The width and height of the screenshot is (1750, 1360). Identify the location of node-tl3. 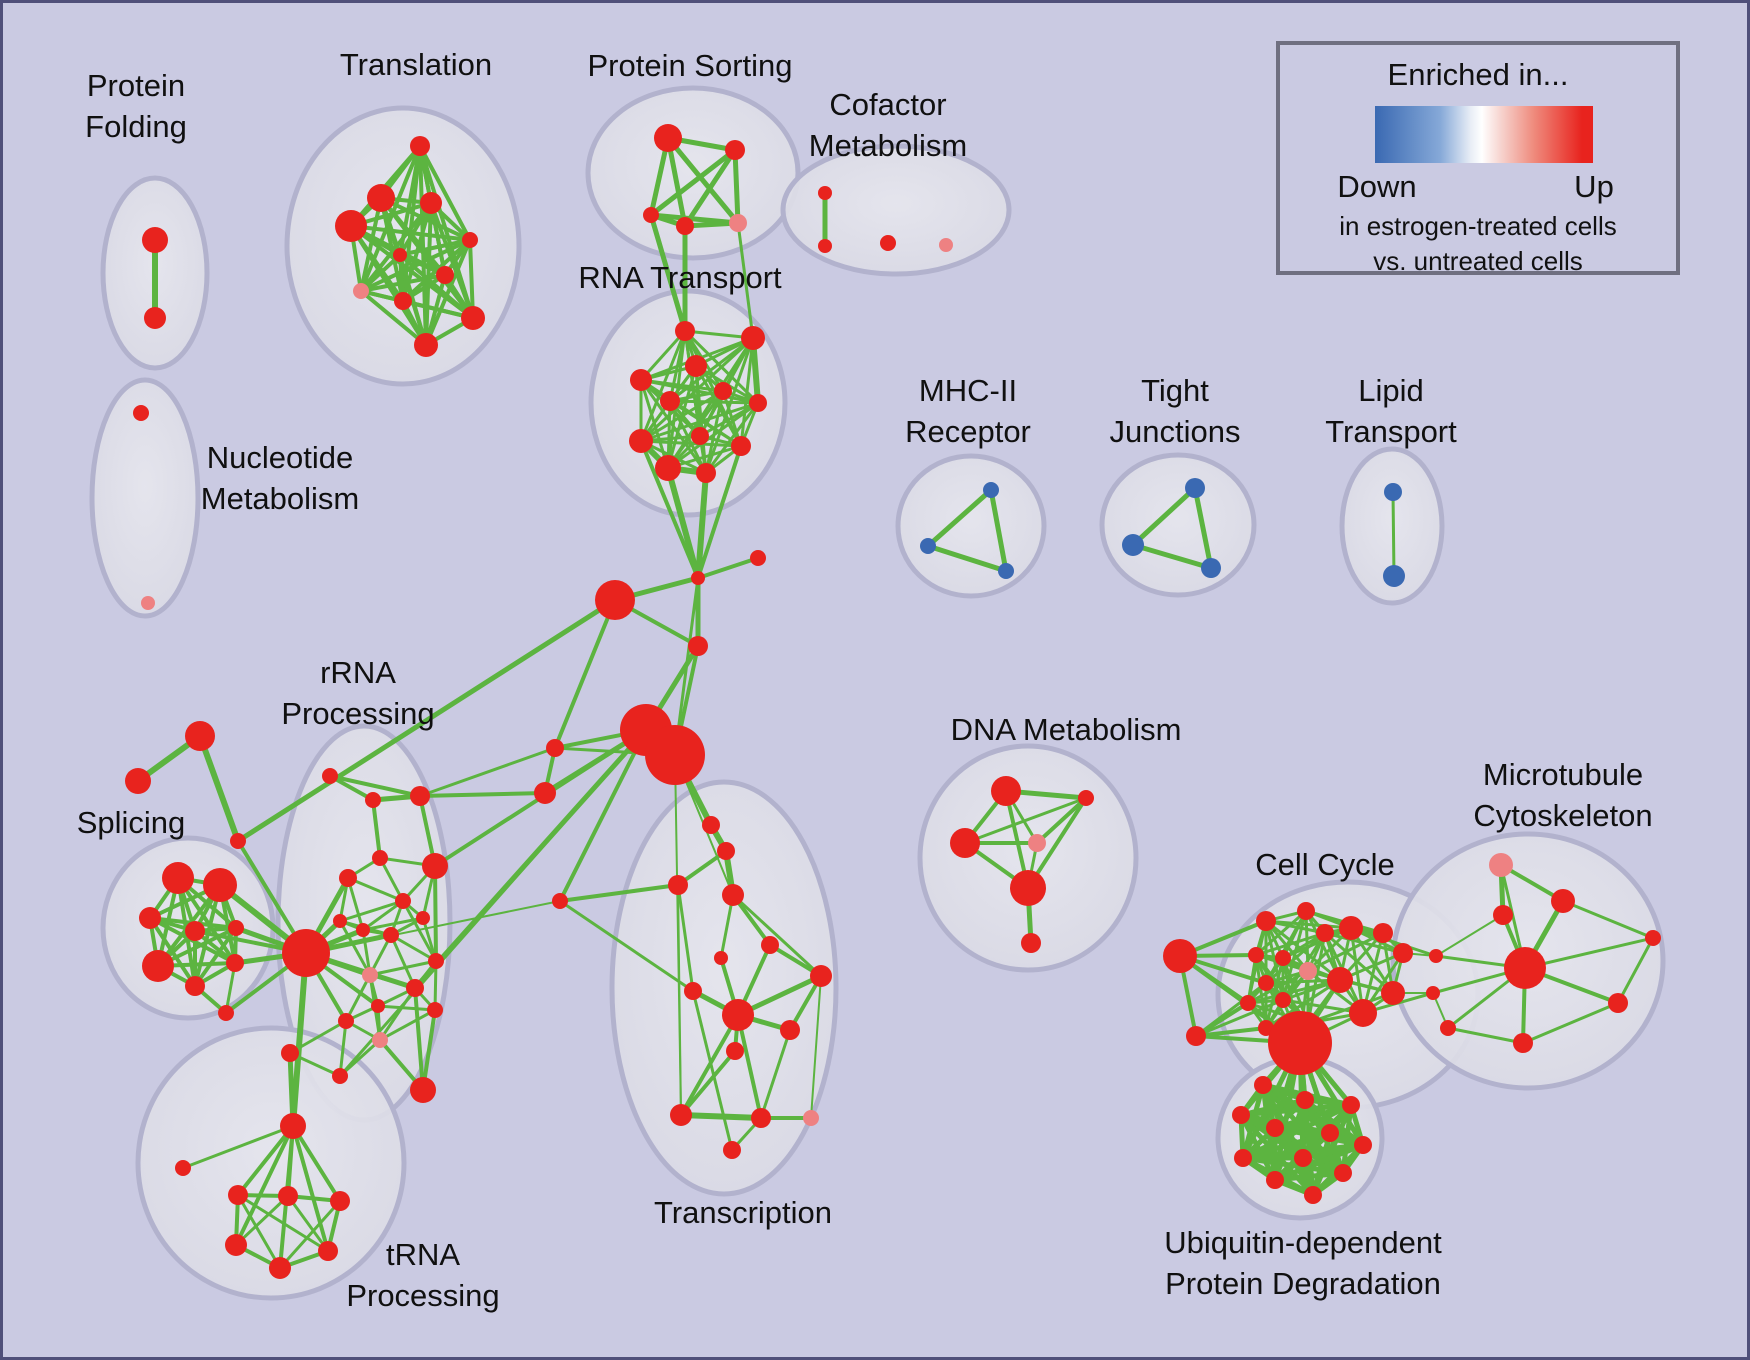
(431, 203).